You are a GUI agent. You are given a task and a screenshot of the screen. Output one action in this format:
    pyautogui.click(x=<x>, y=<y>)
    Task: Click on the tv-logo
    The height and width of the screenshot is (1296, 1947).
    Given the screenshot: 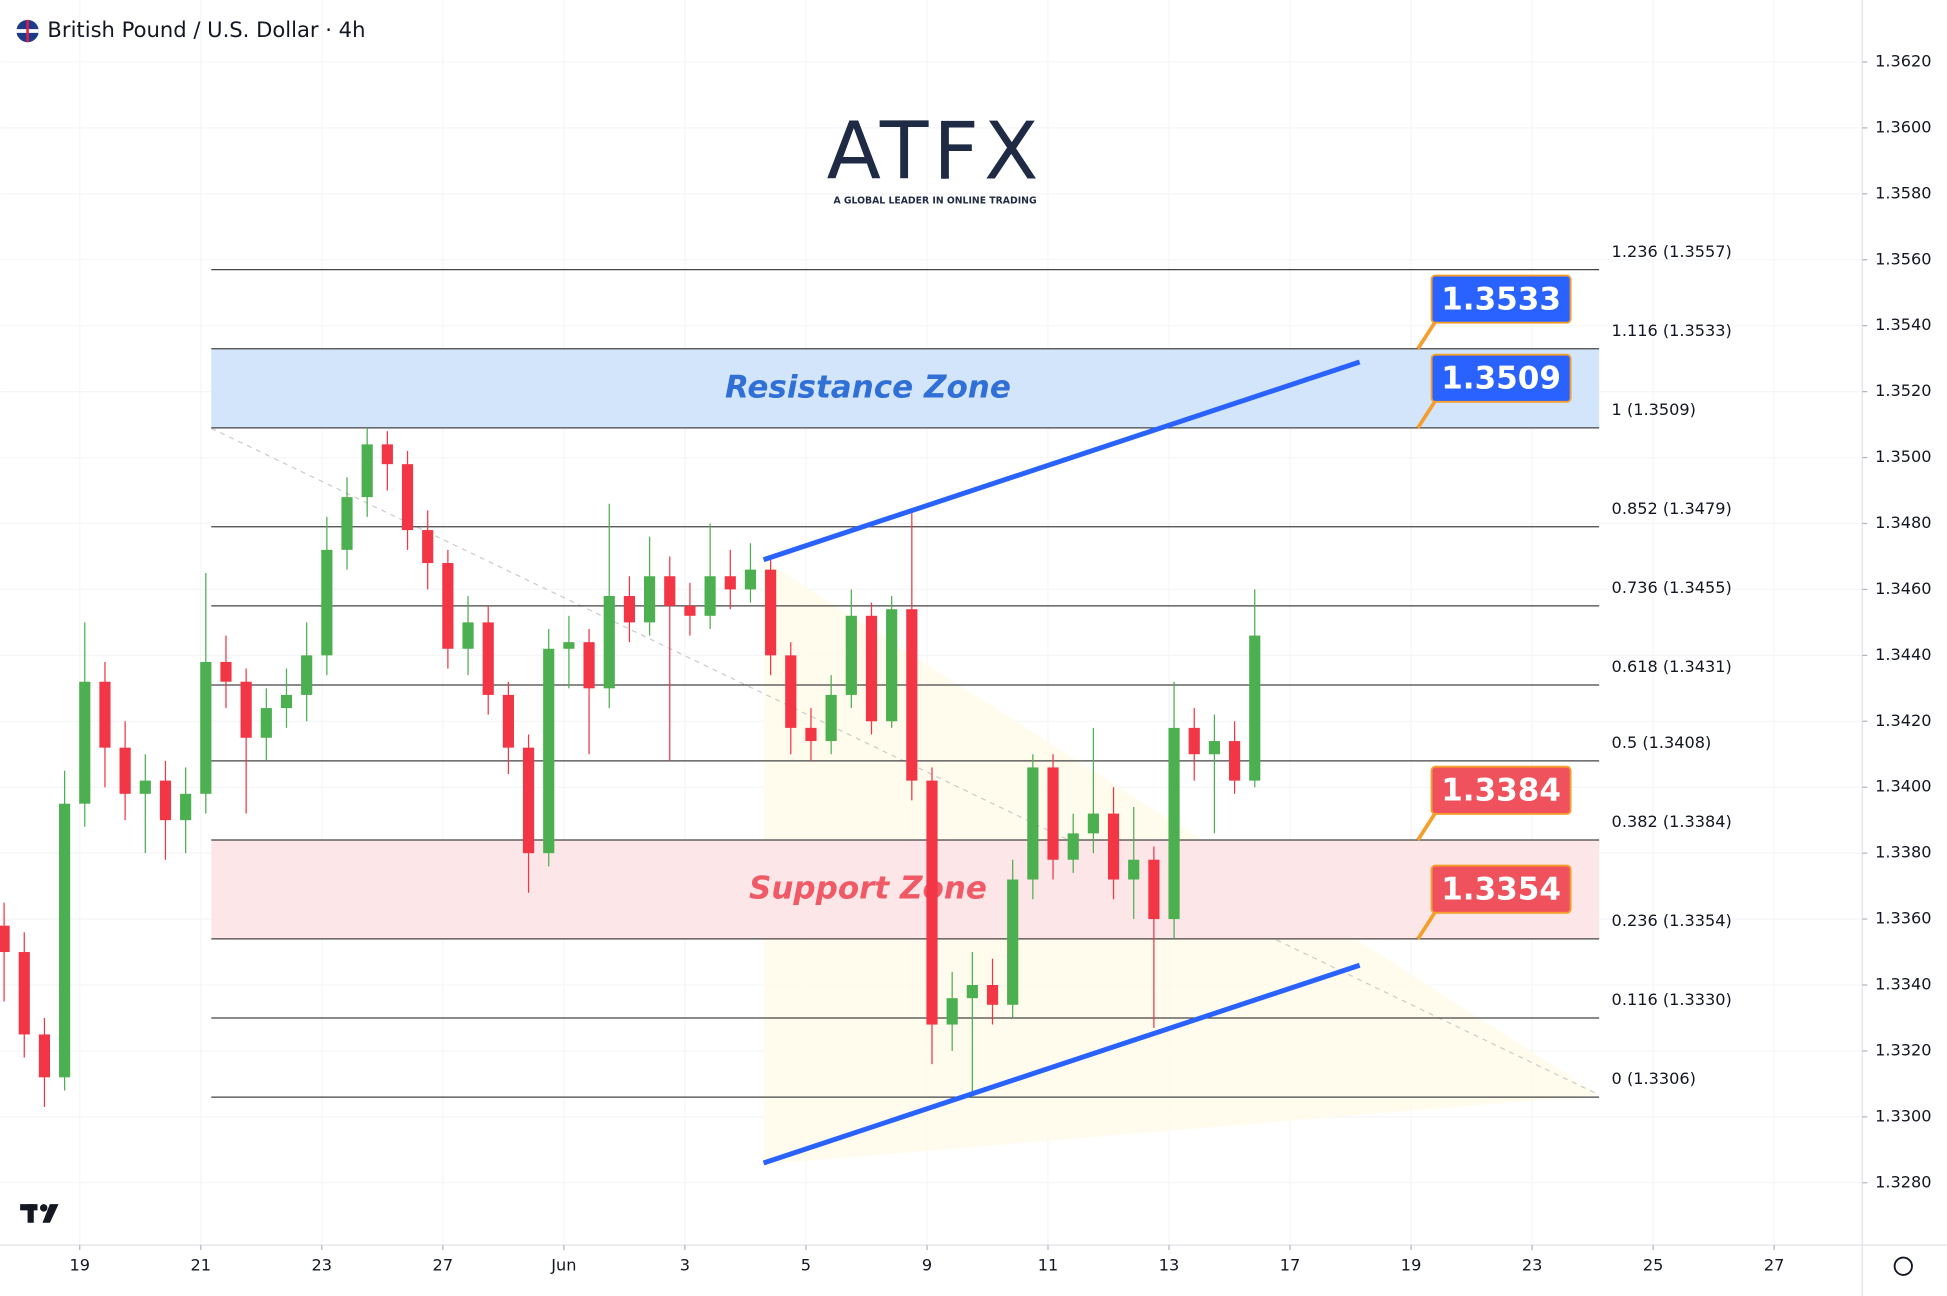 What is the action you would take?
    pyautogui.click(x=39, y=1213)
    